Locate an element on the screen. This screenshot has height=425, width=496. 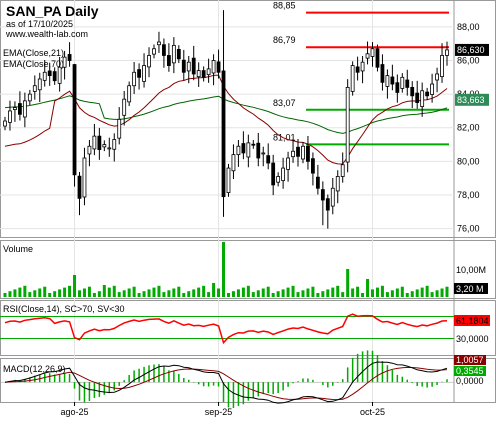
rsi-panel is located at coordinates (227, 329).